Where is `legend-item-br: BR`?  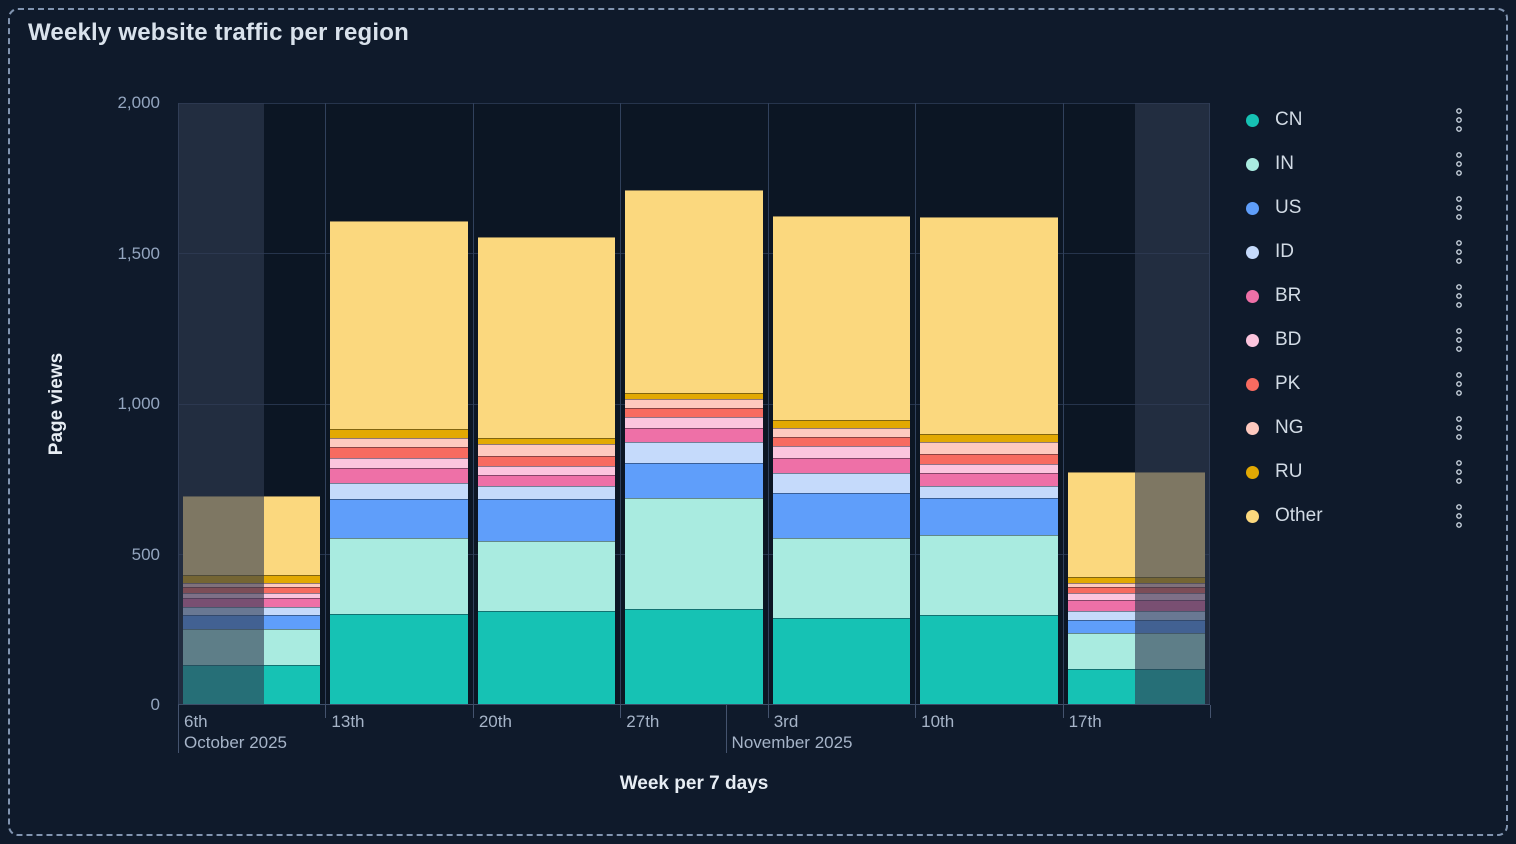
legend-item-br: BR is located at coordinates (1358, 296).